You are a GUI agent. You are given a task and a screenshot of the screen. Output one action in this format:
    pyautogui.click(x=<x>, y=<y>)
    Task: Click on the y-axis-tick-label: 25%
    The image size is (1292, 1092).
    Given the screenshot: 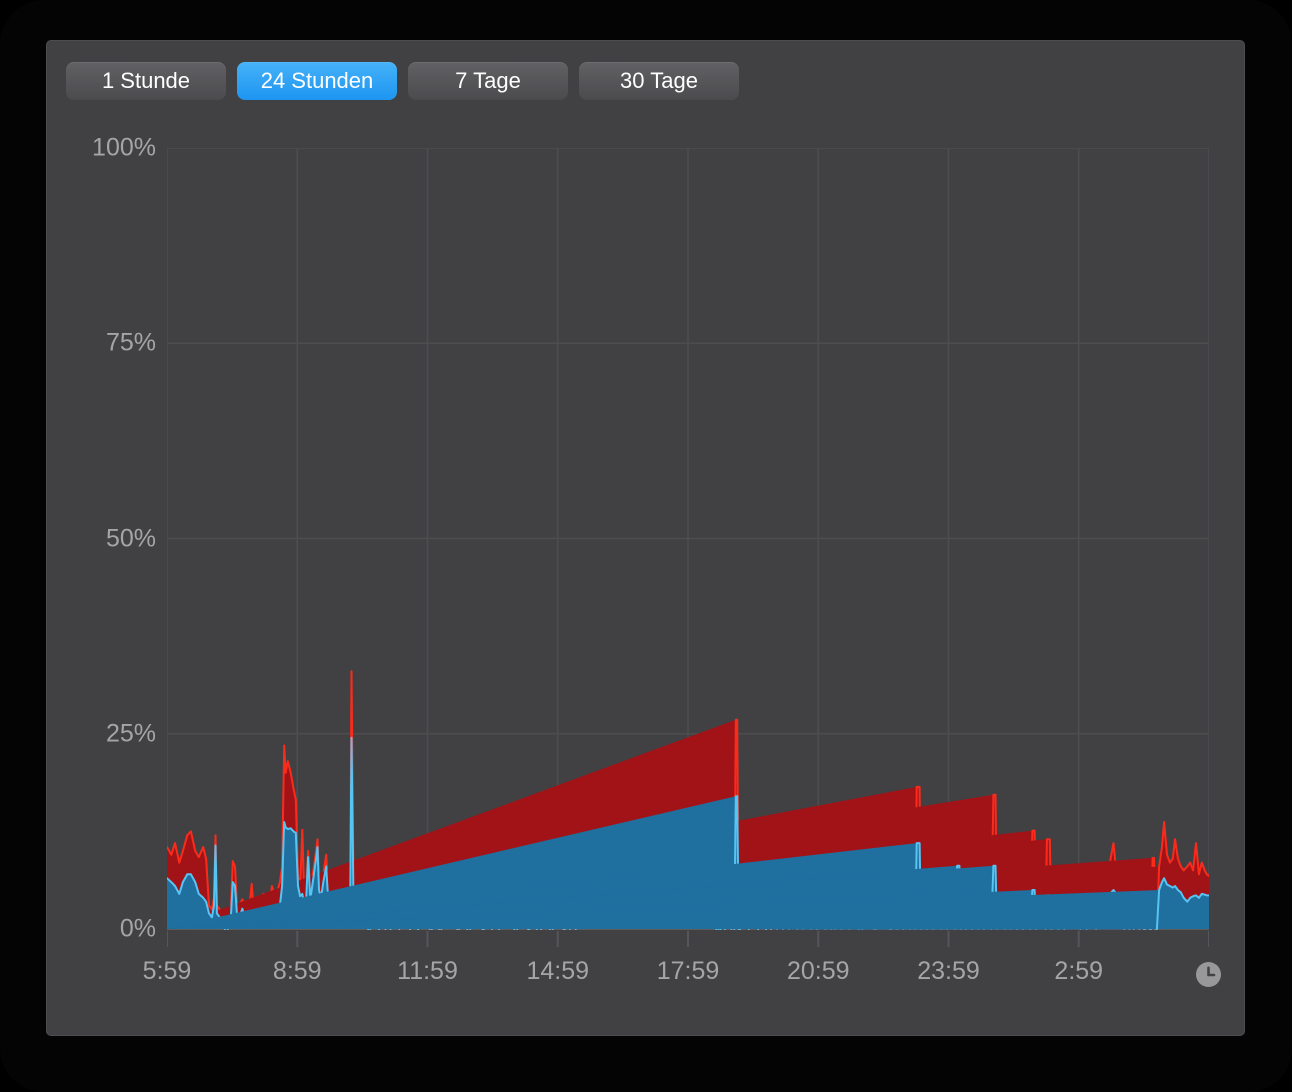 What is the action you would take?
    pyautogui.click(x=130, y=733)
    